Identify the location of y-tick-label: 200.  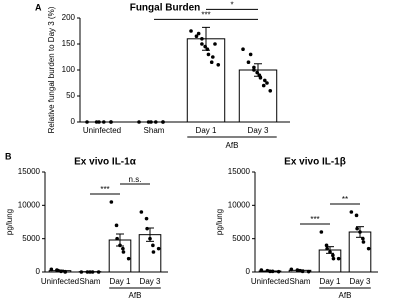
(69, 17).